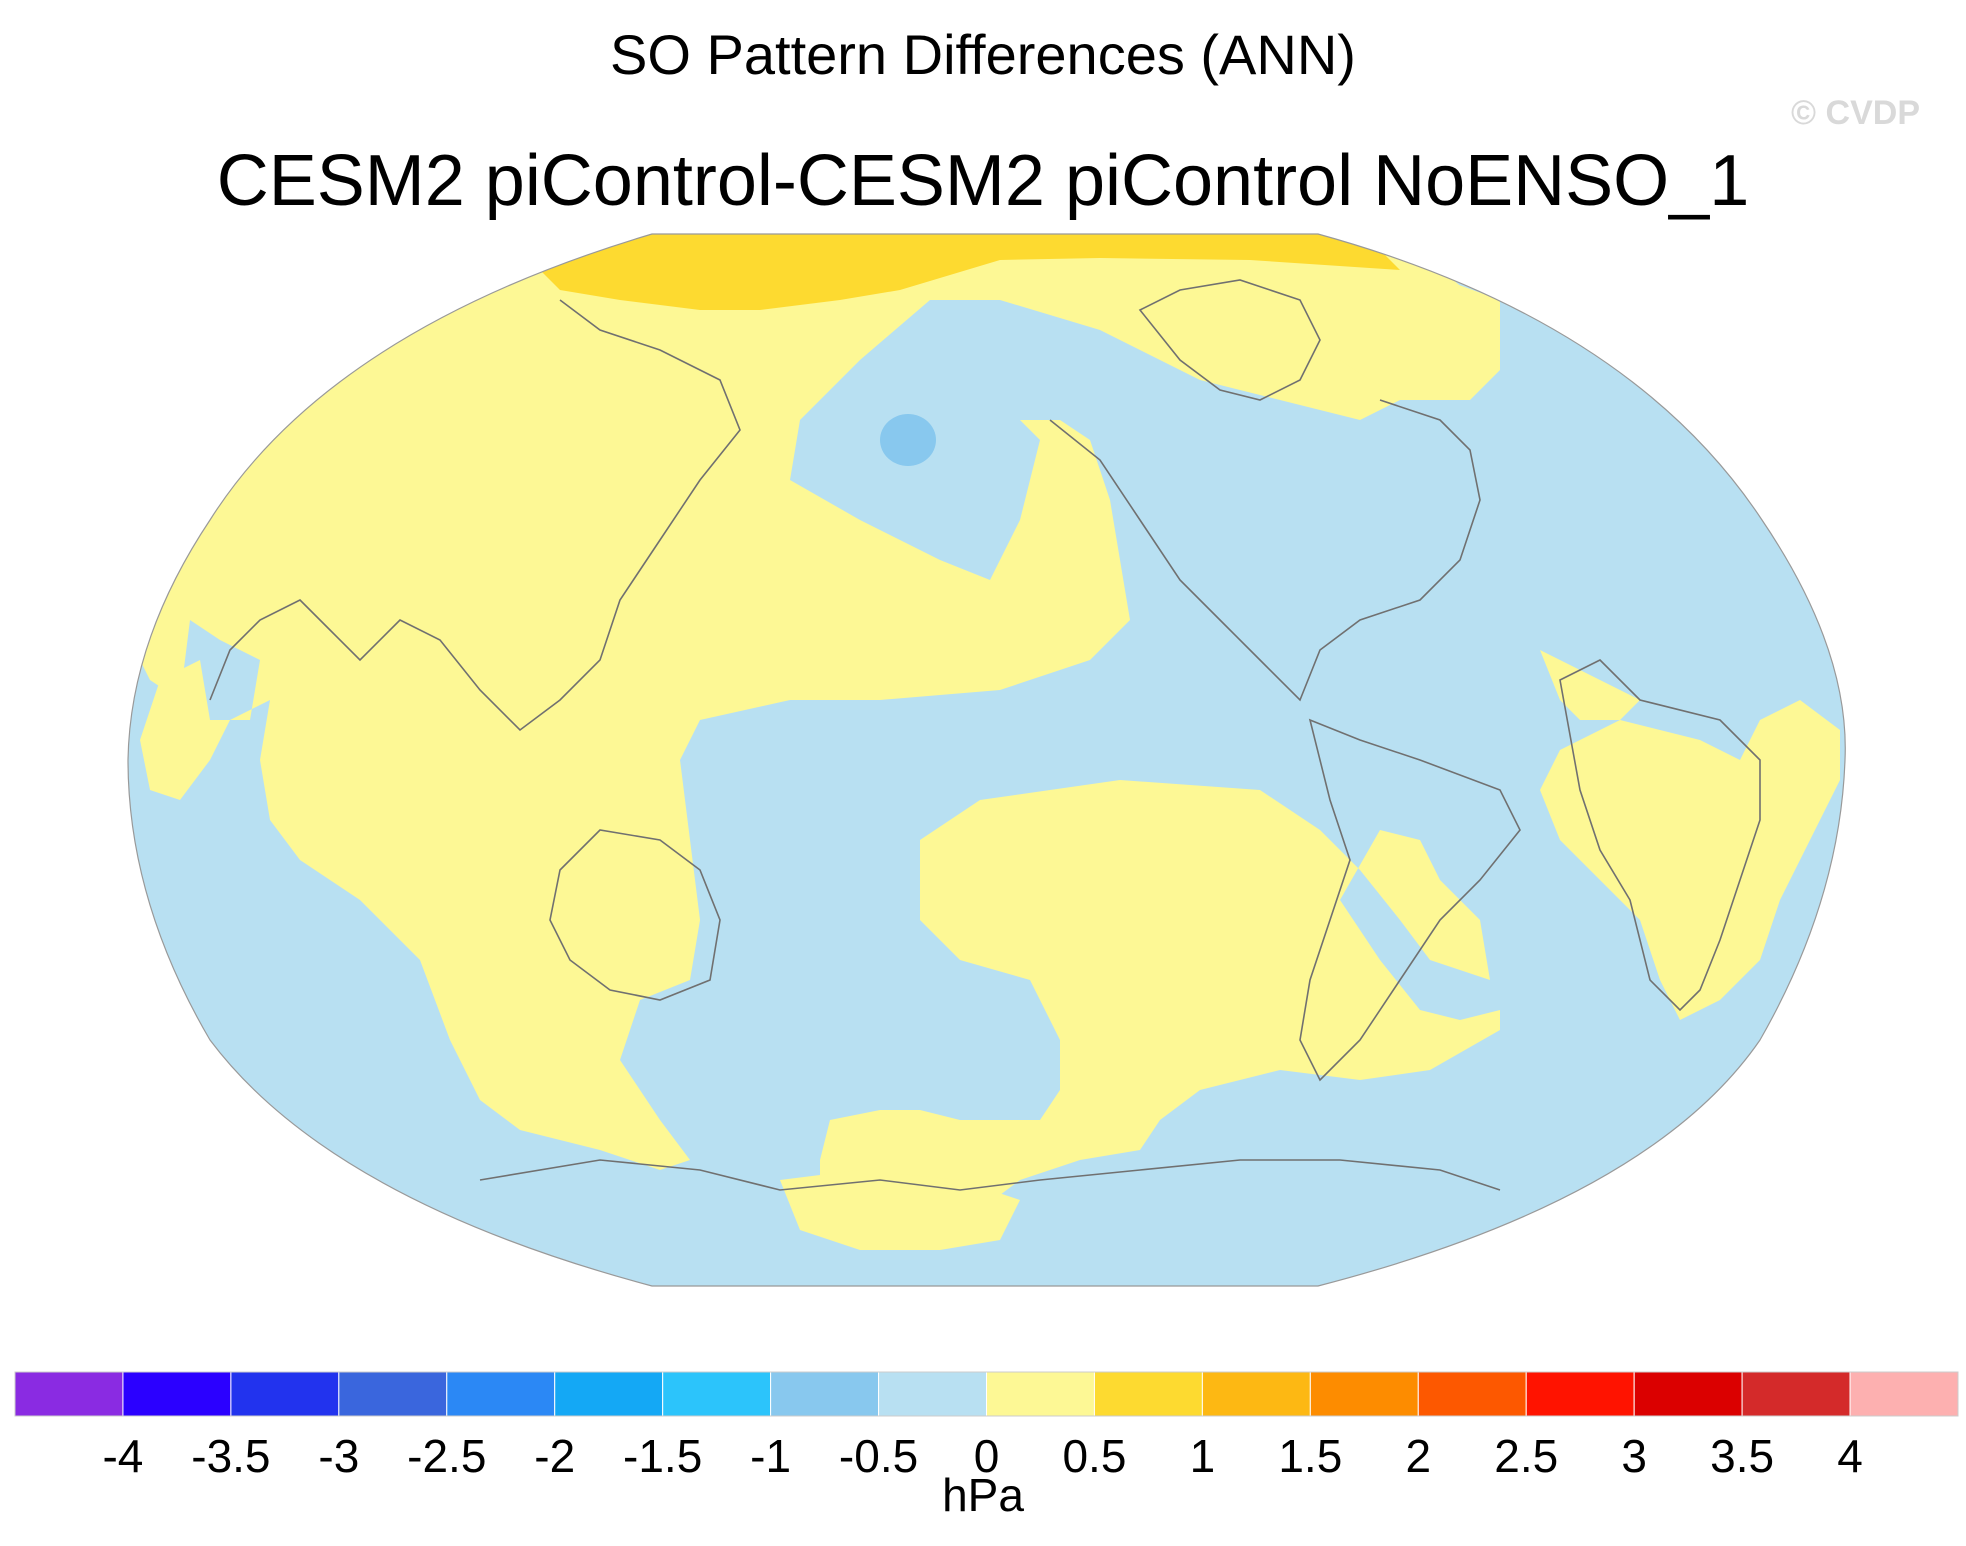 The width and height of the screenshot is (1966, 1546). What do you see at coordinates (970, 272) in the screenshot?
I see `strong-positive-arctic-band` at bounding box center [970, 272].